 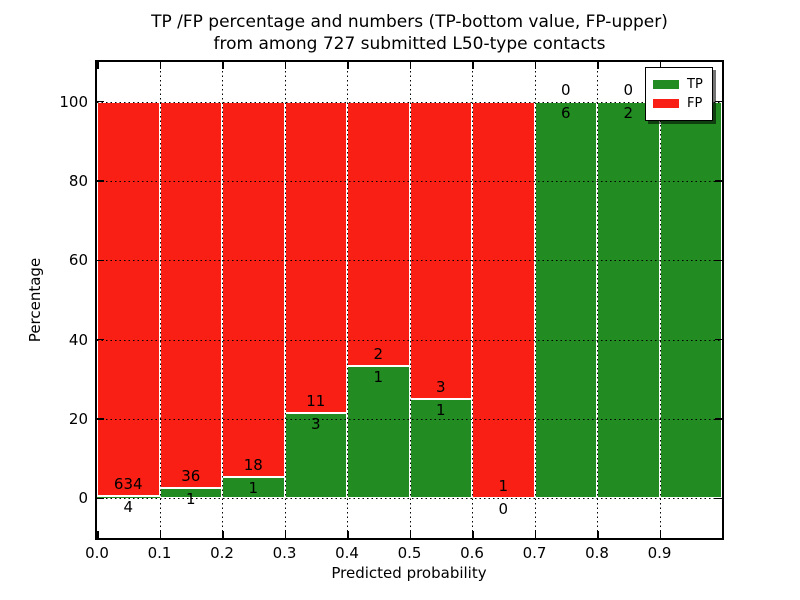 I want to click on legend: TP FP, so click(x=679, y=94).